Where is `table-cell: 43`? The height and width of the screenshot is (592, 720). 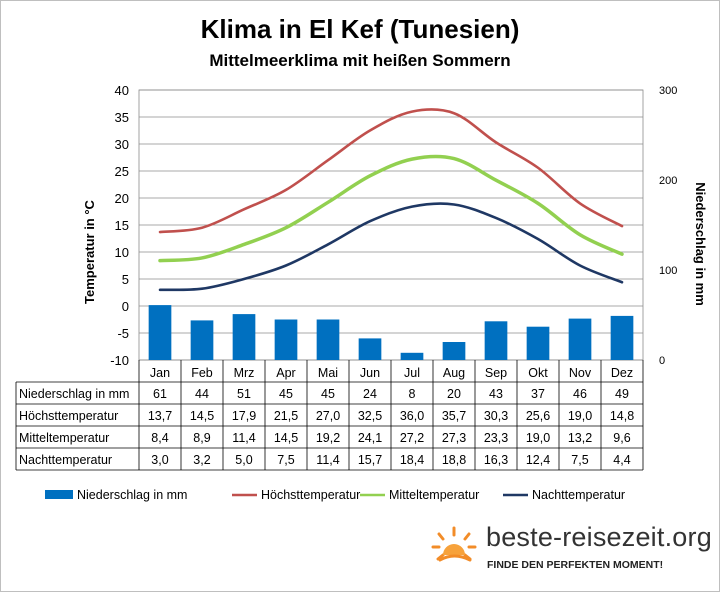
table-cell: 43 is located at coordinates (496, 394).